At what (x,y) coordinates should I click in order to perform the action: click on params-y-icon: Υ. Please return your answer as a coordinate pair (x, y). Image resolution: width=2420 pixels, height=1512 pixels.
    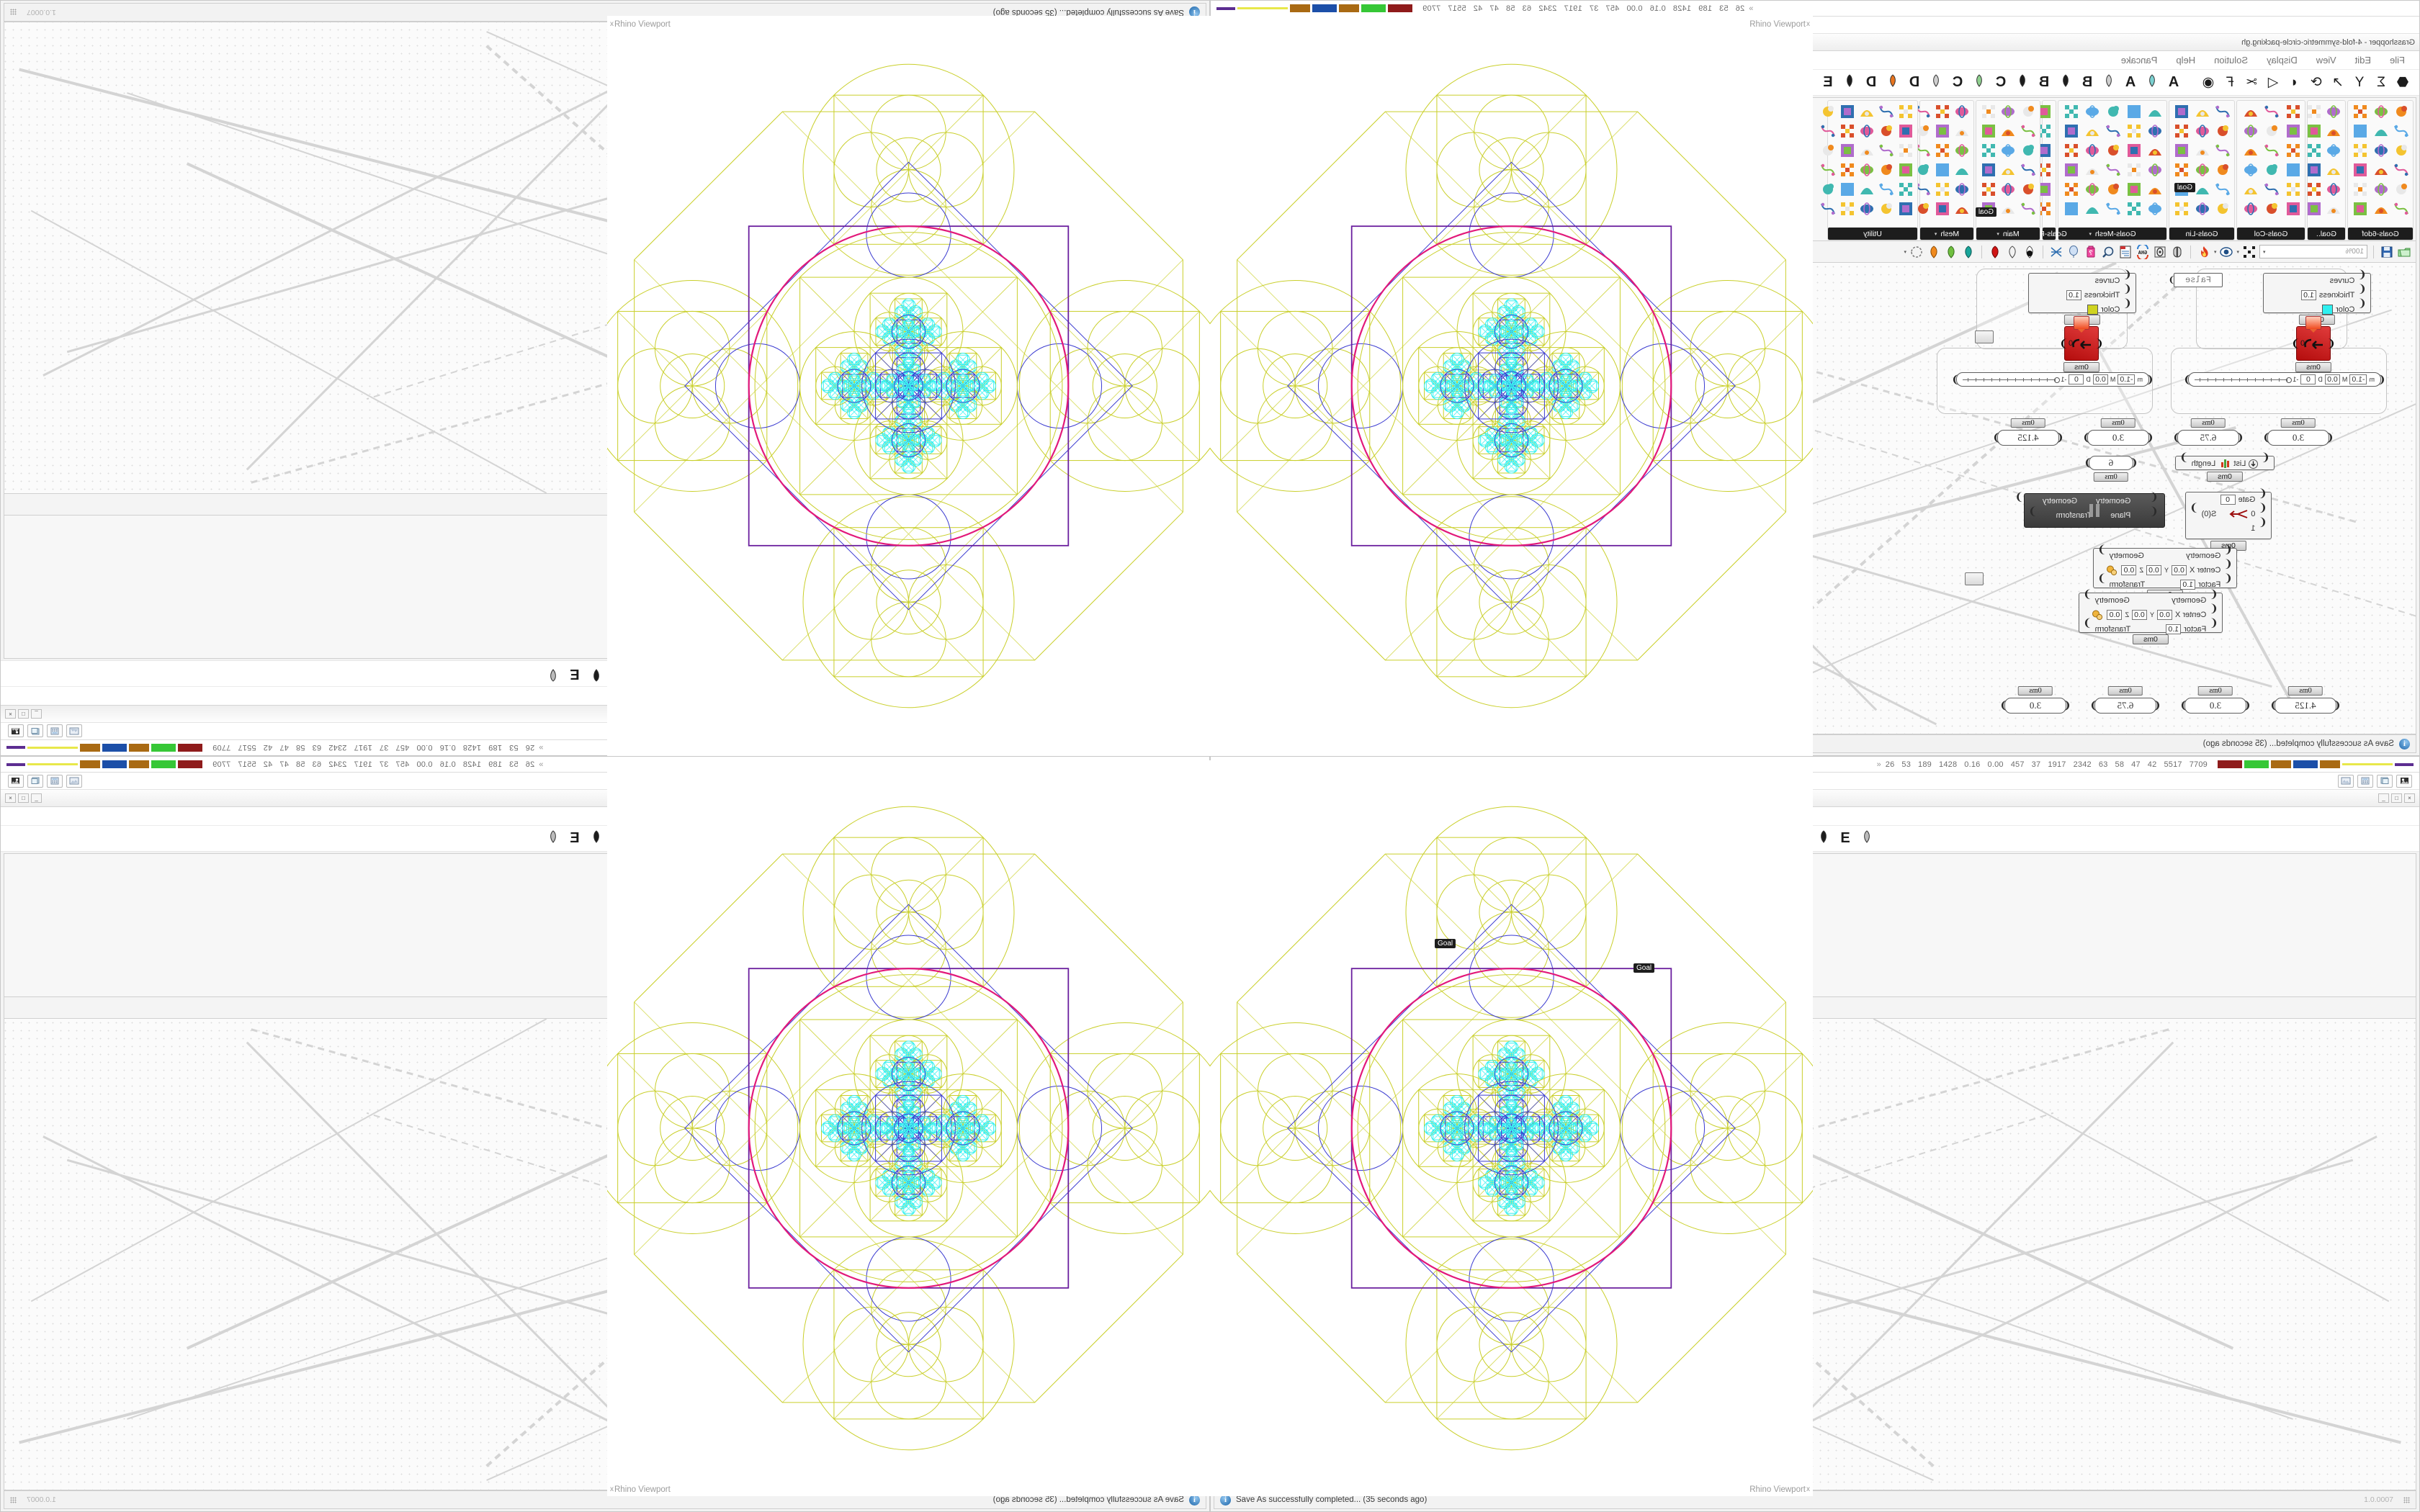
    Looking at the image, I should click on (2359, 82).